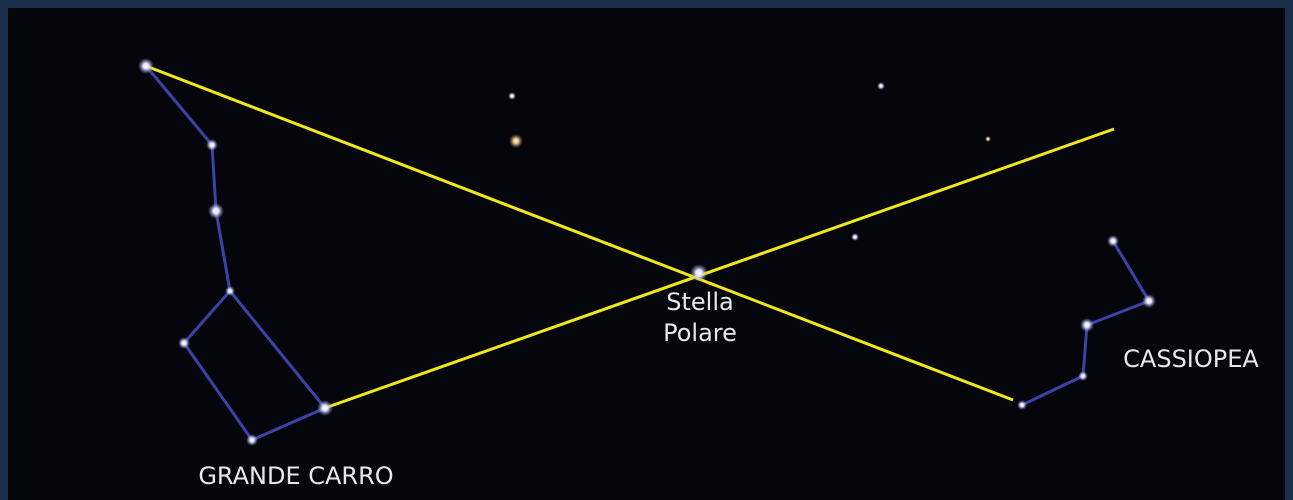  I want to click on polar-star-label: Stella, so click(699, 302).